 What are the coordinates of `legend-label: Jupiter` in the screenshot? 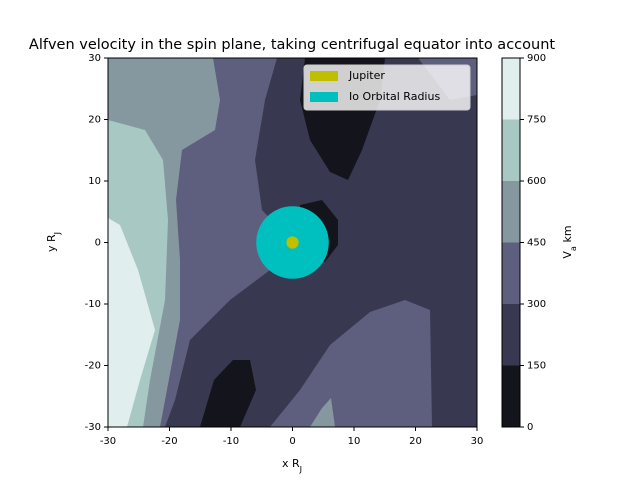 It's located at (366, 75).